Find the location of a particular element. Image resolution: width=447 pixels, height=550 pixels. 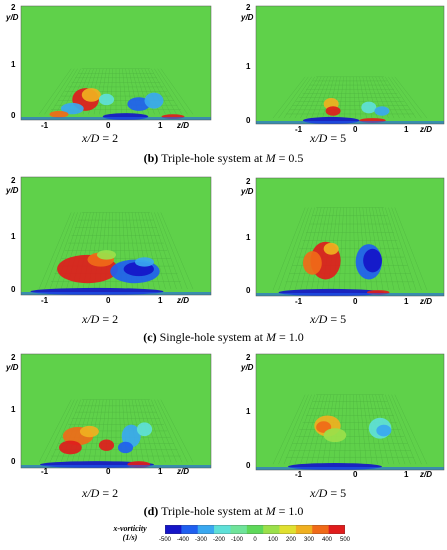

contour-plot-d-right: 2 y/D 1 0 -1 0 1 z/D is located at coordinates (342, 415).